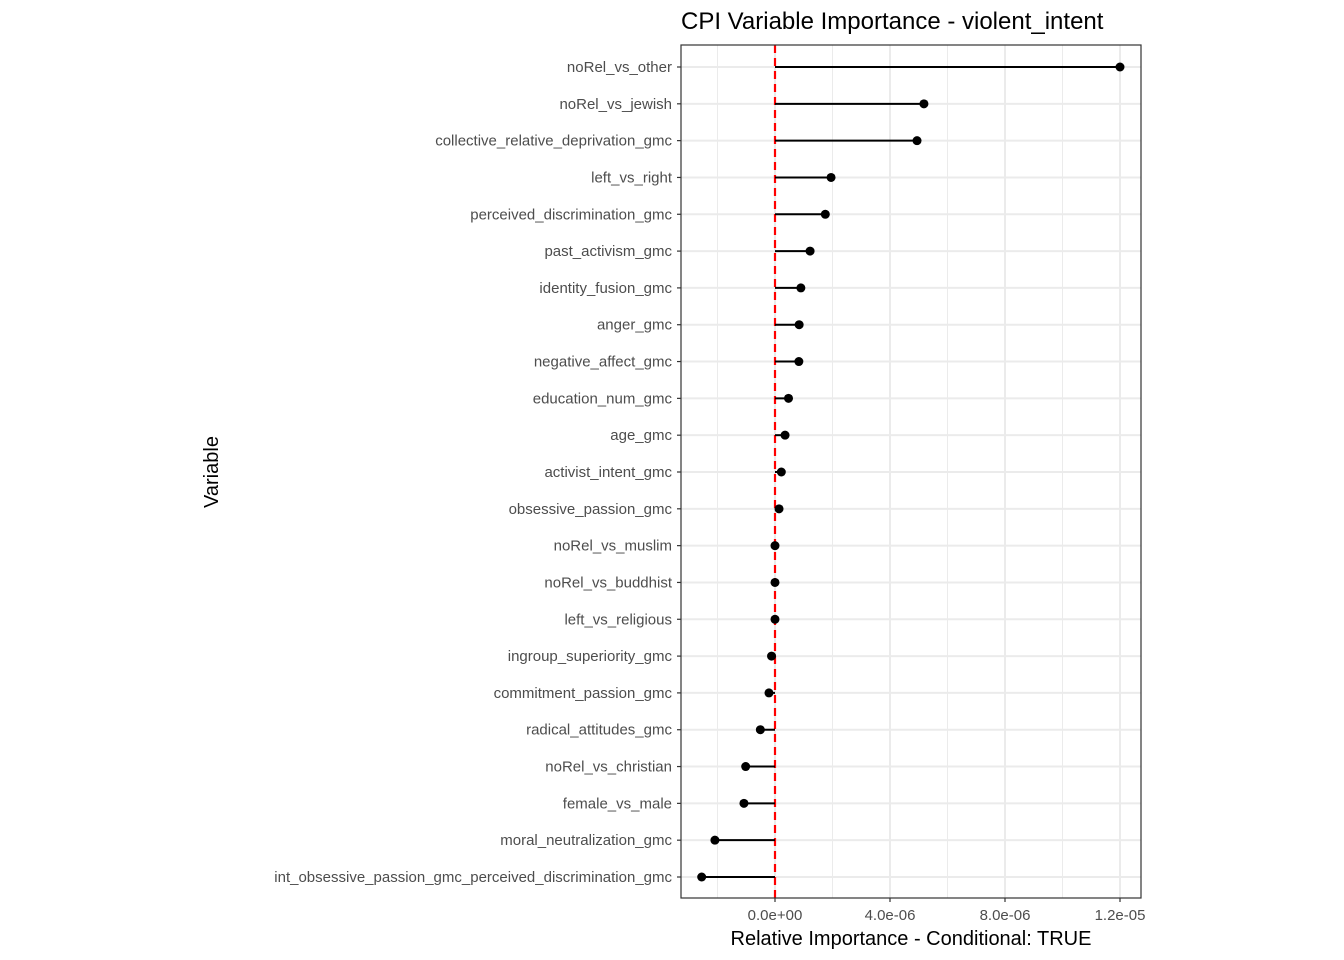  What do you see at coordinates (619, 67) in the screenshot?
I see `y-tick-label: noRel_vs_other` at bounding box center [619, 67].